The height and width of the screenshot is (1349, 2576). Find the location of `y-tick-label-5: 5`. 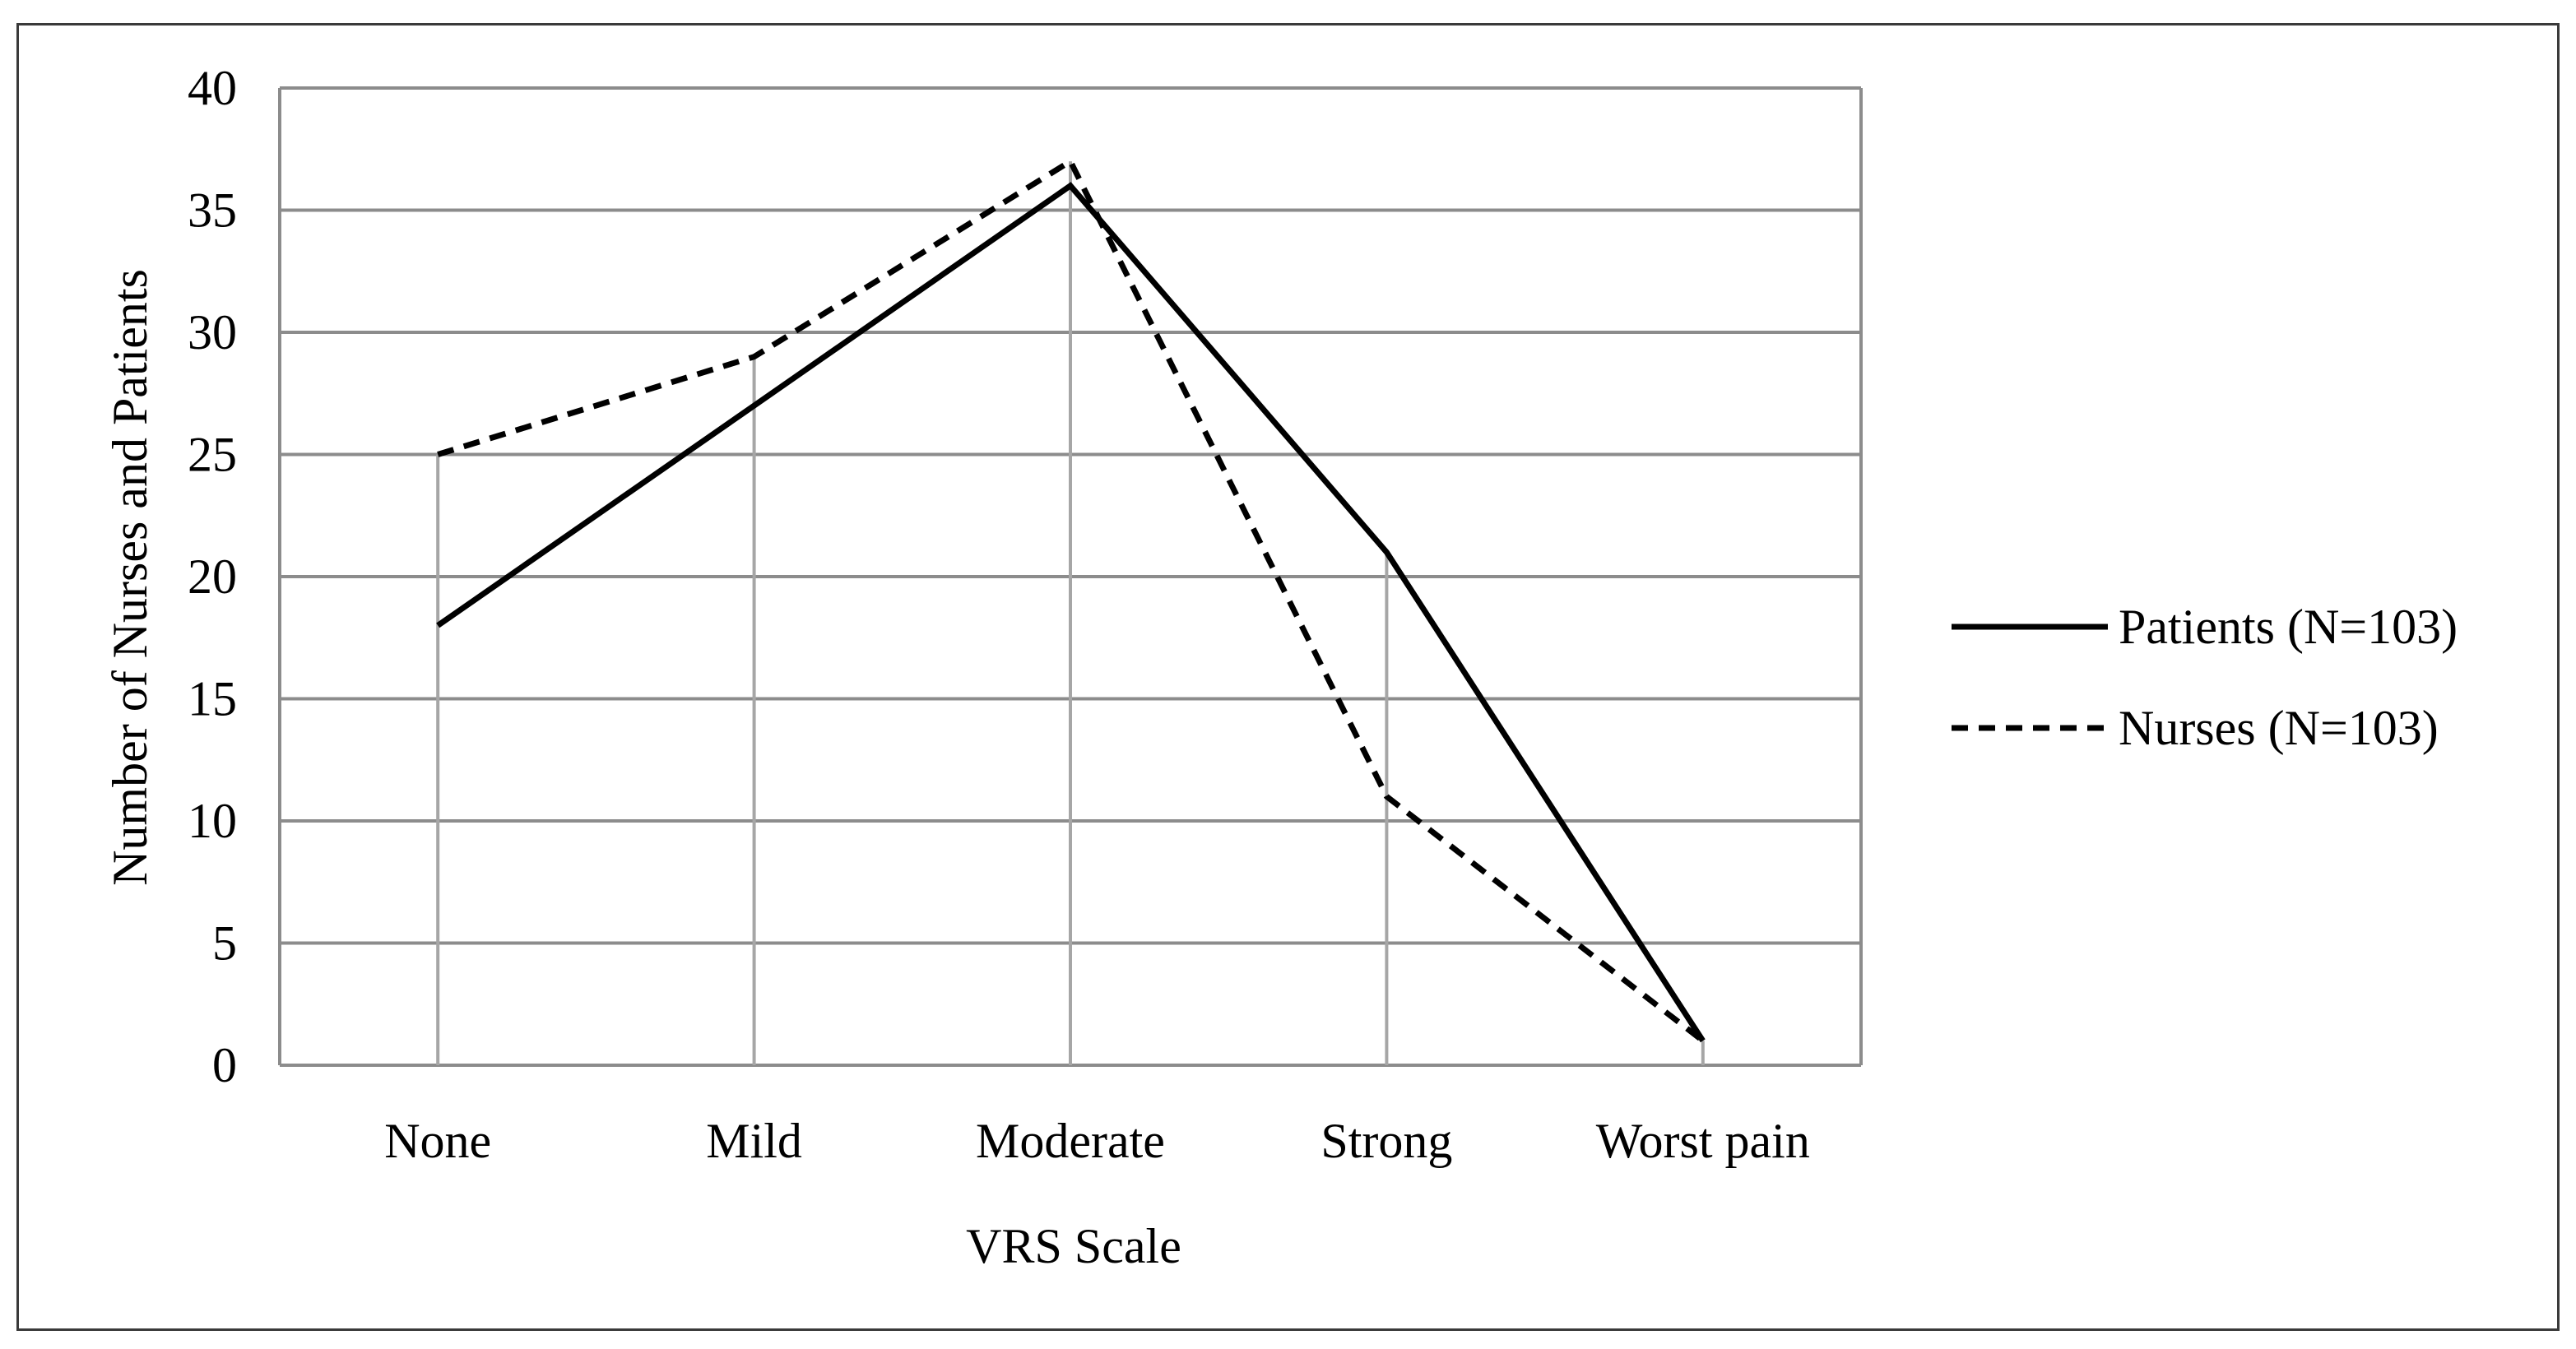

y-tick-label-5: 5 is located at coordinates (225, 943).